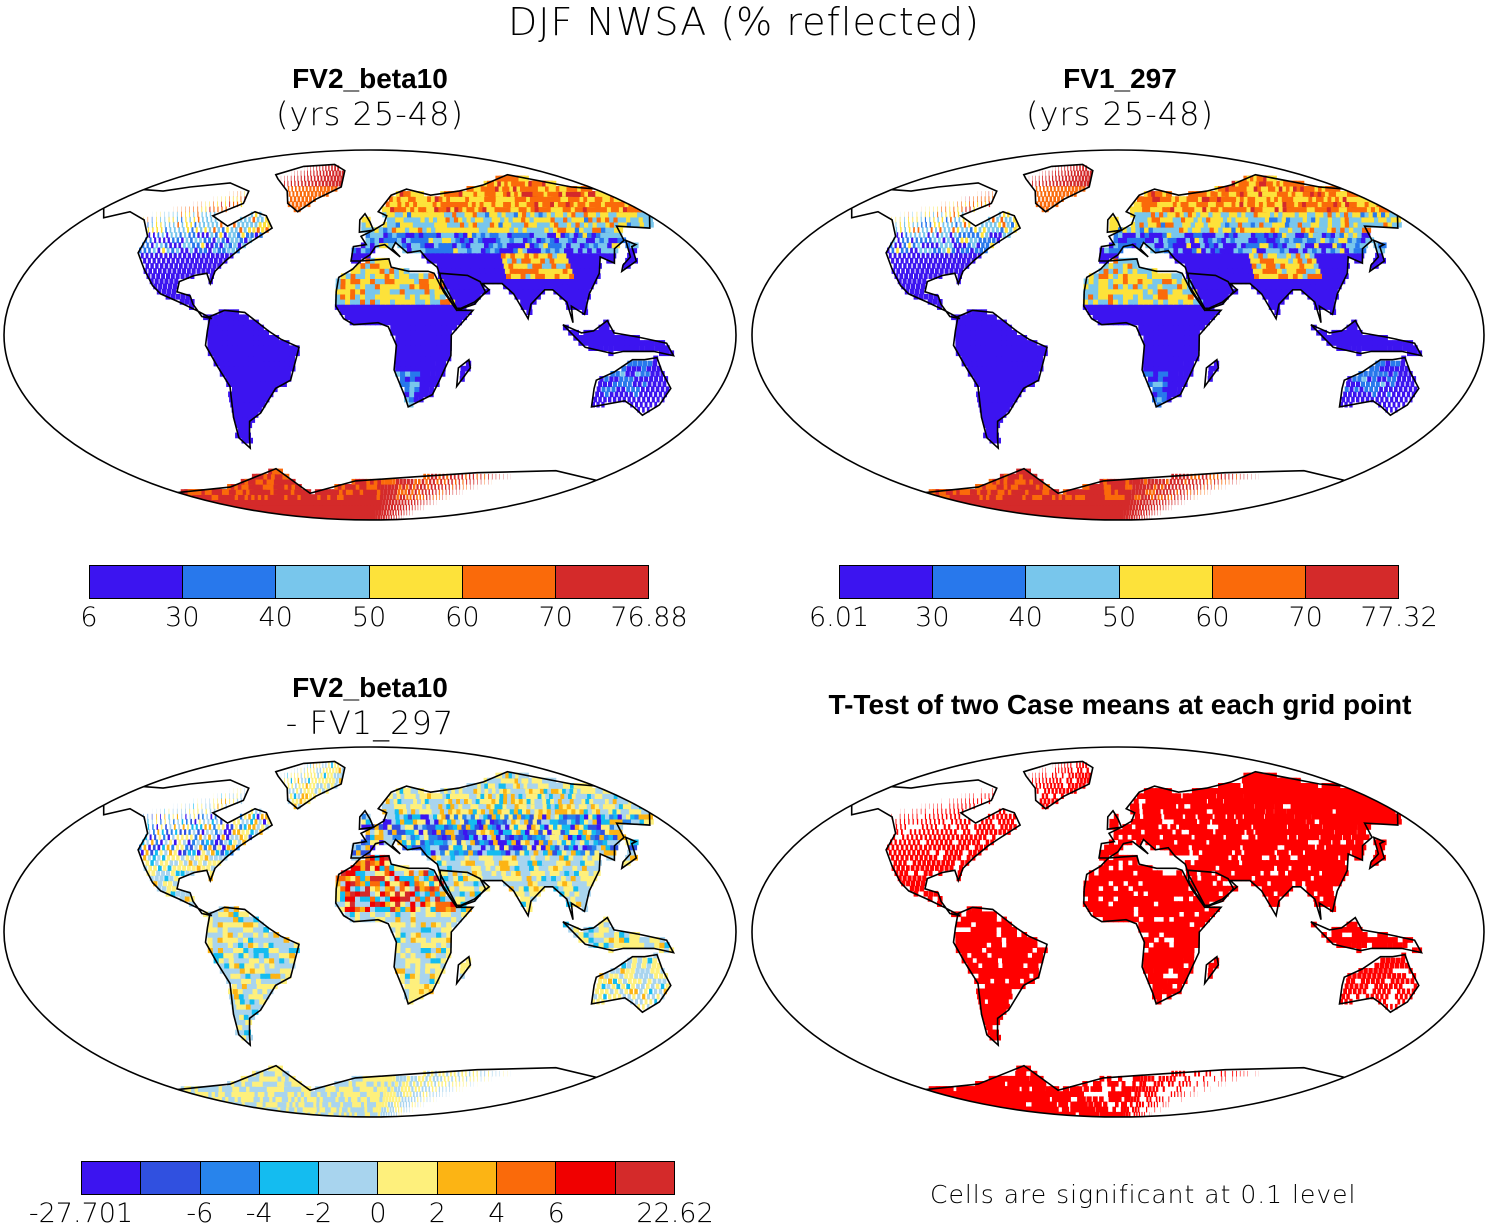 This screenshot has height=1229, width=1488. Describe the element at coordinates (81, 1213) in the screenshot. I see `colorbar-tick-label: -27.701` at that location.